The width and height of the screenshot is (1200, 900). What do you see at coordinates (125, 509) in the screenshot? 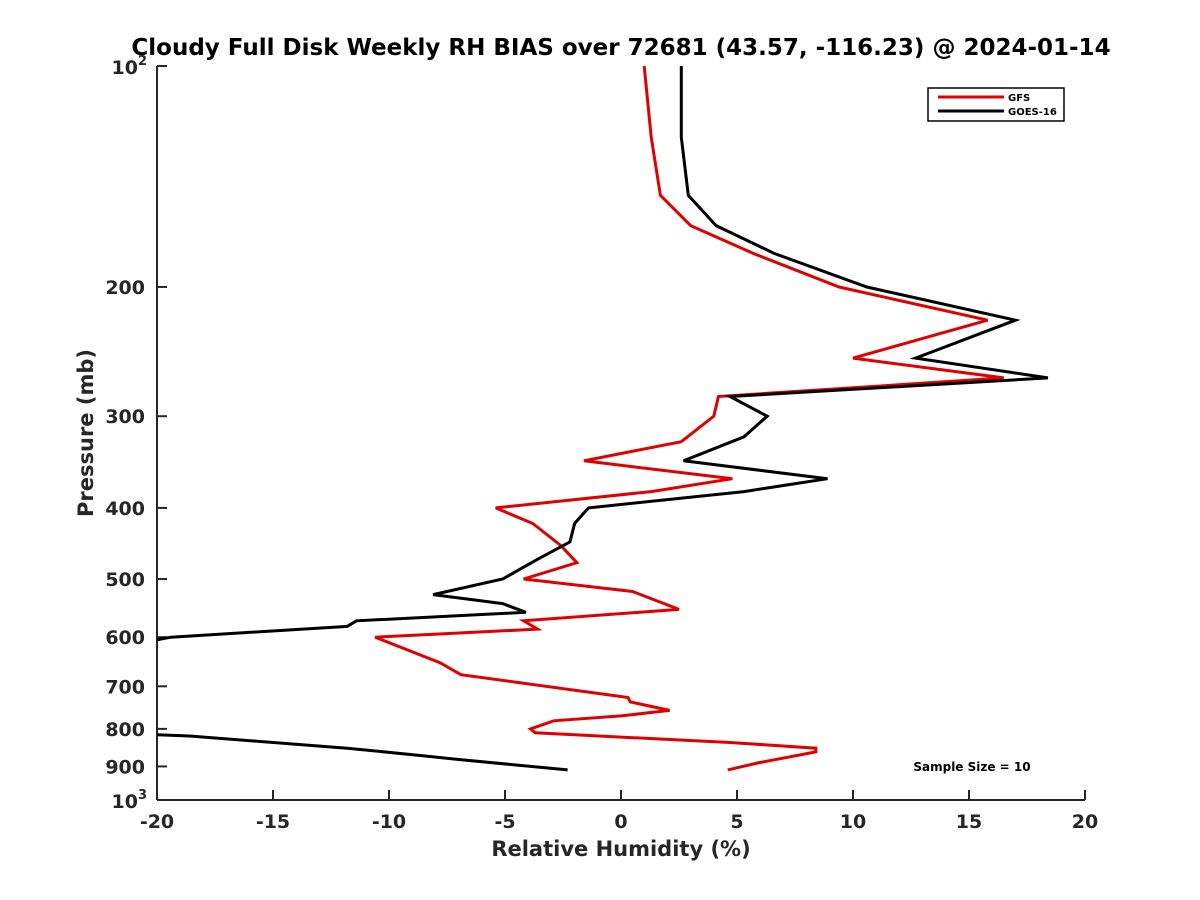
I see `y-tick-label: 400` at bounding box center [125, 509].